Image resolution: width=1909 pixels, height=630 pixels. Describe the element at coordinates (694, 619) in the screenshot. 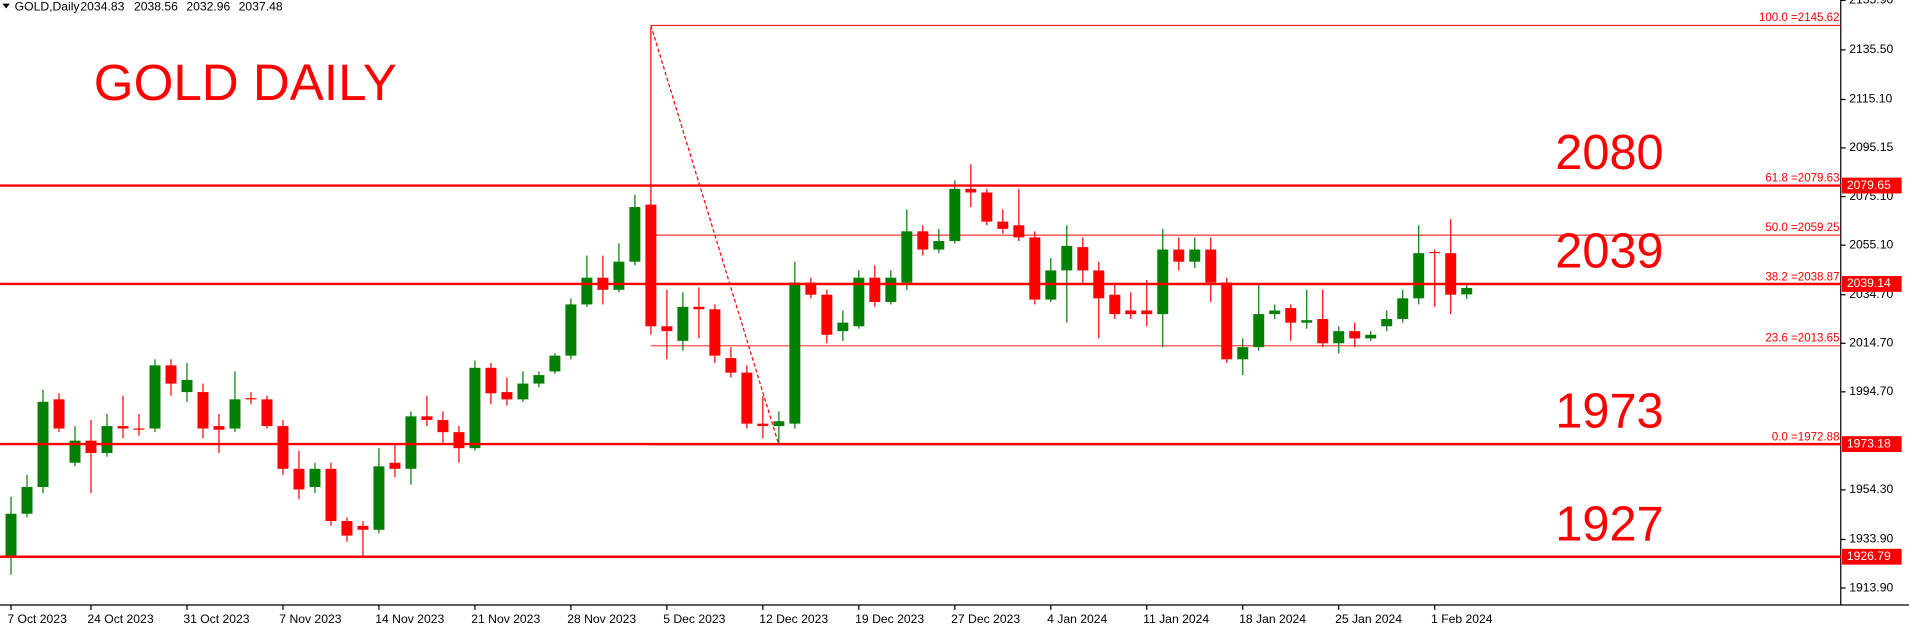

I see `x-tick-label: 5 Dec 2023` at that location.